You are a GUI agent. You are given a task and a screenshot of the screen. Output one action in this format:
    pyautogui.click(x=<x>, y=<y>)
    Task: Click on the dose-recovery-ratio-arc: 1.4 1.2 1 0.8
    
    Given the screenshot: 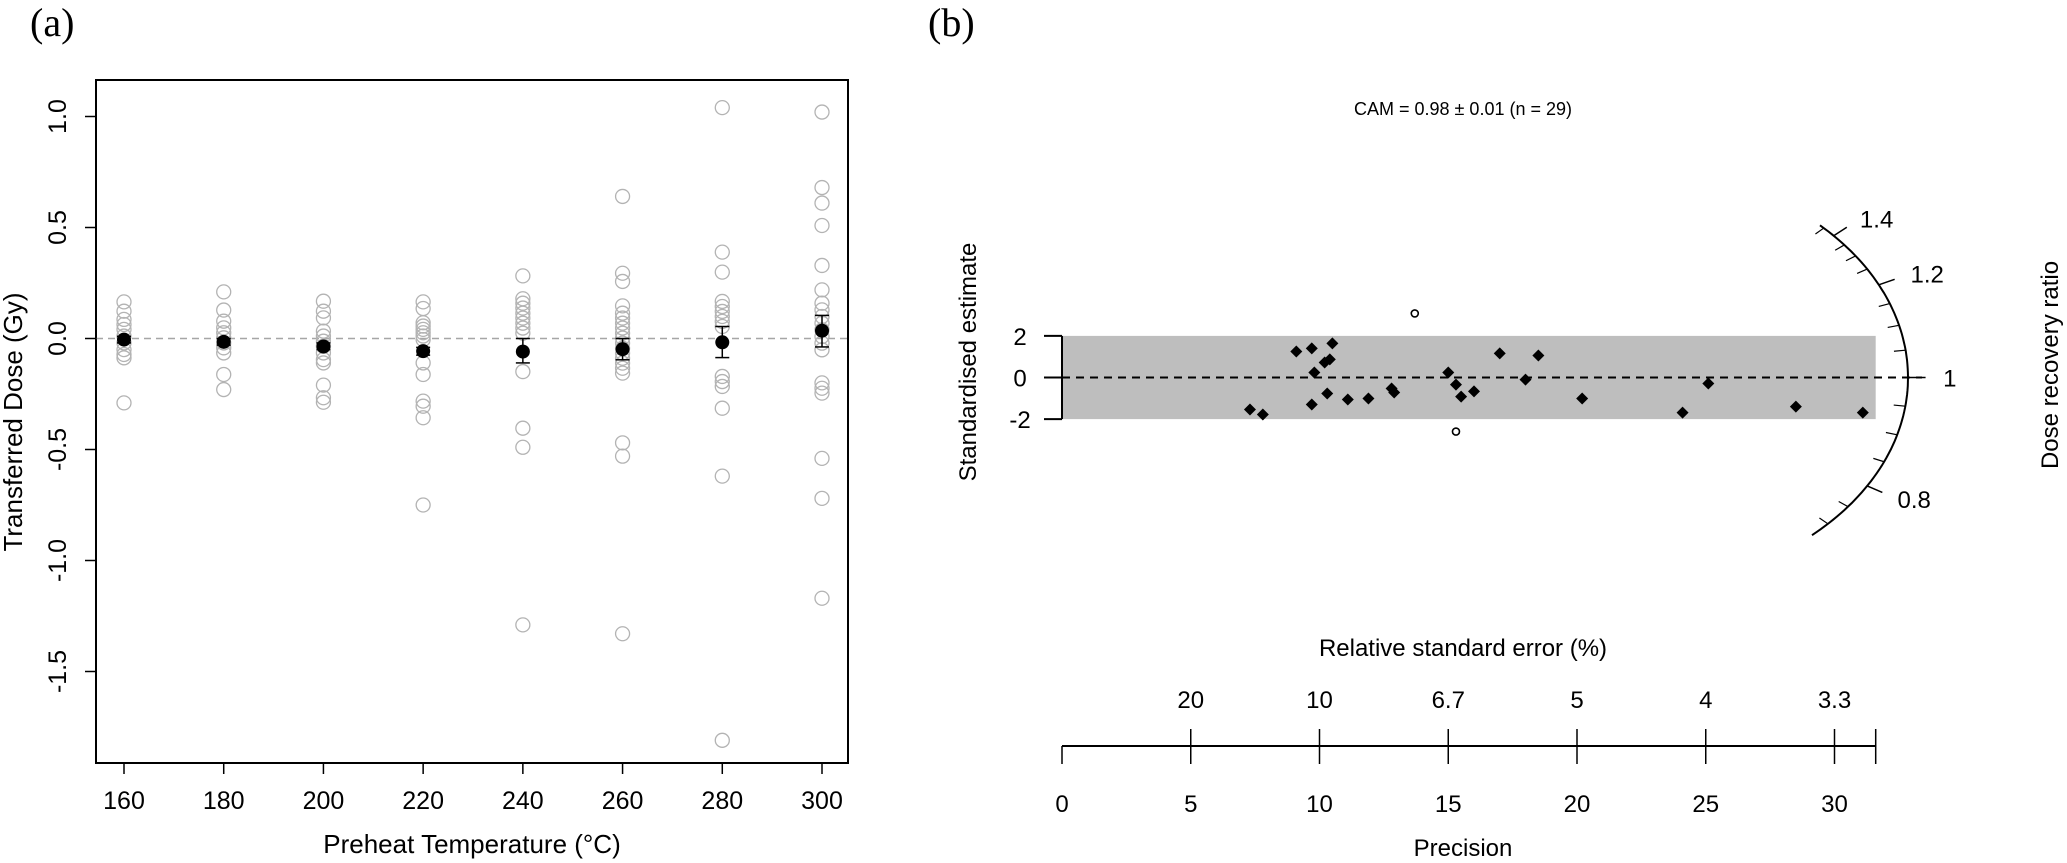 What is the action you would take?
    pyautogui.click(x=1884, y=372)
    